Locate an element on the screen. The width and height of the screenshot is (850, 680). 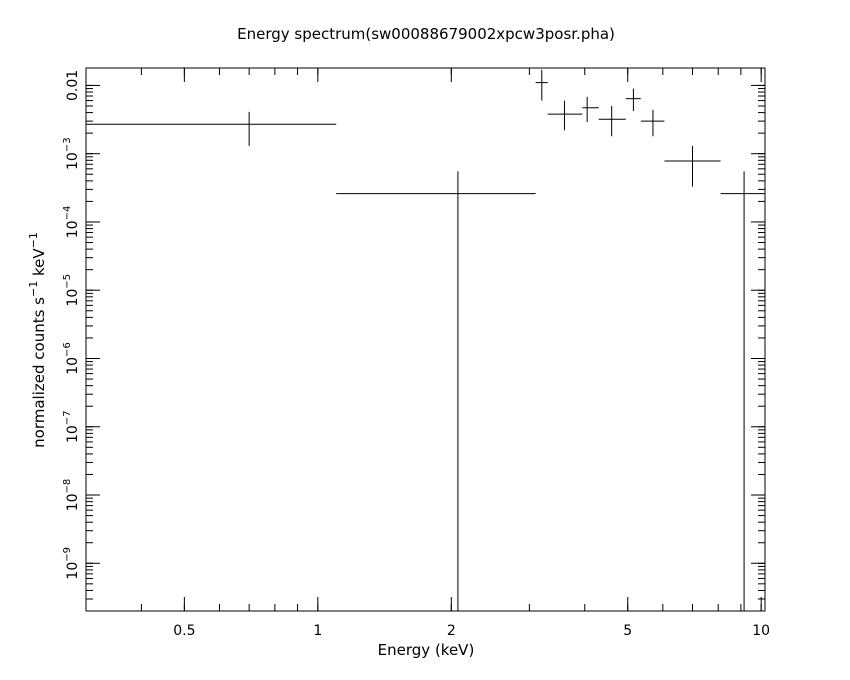
x-tick-label: 5 is located at coordinates (627, 631).